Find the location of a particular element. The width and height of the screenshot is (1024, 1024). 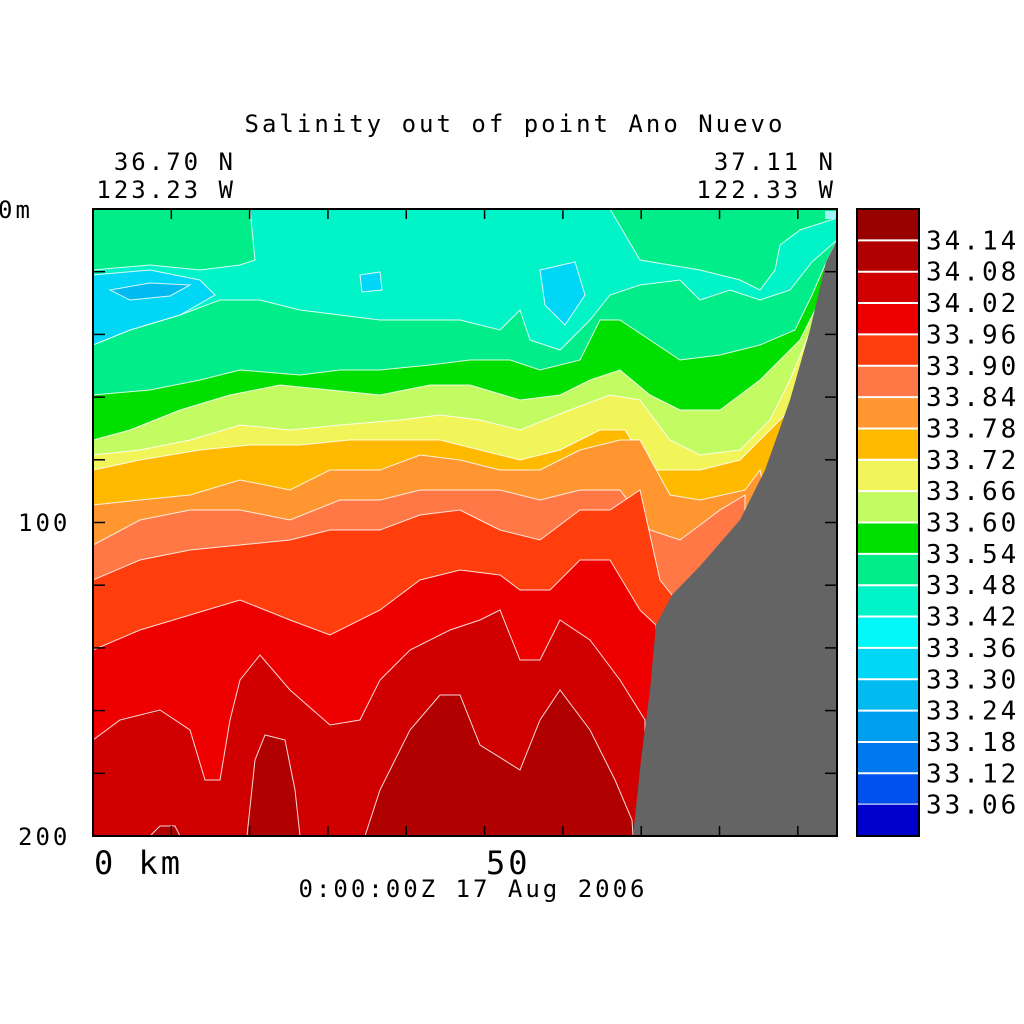

y-tick-label-0: 0m is located at coordinates (16, 210).